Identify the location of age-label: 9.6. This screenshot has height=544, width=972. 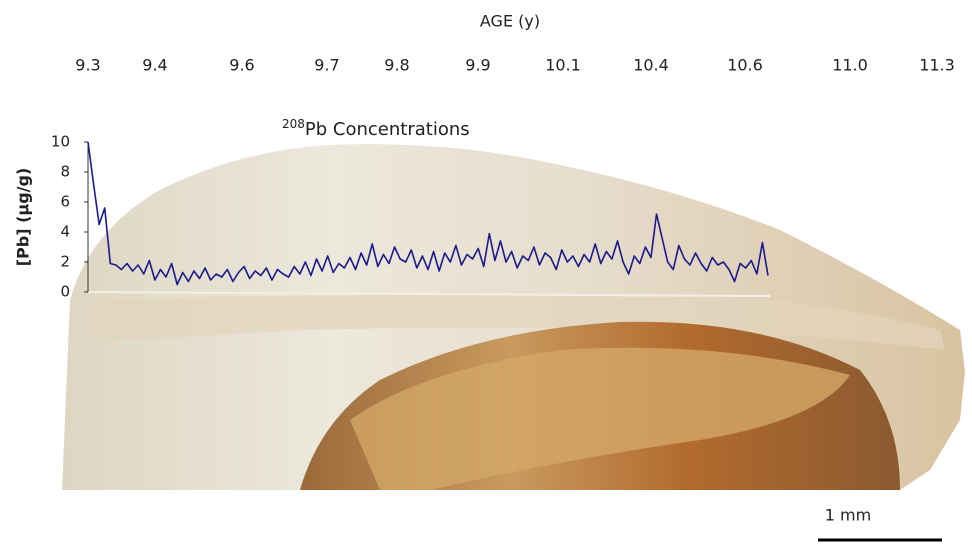
(241, 65).